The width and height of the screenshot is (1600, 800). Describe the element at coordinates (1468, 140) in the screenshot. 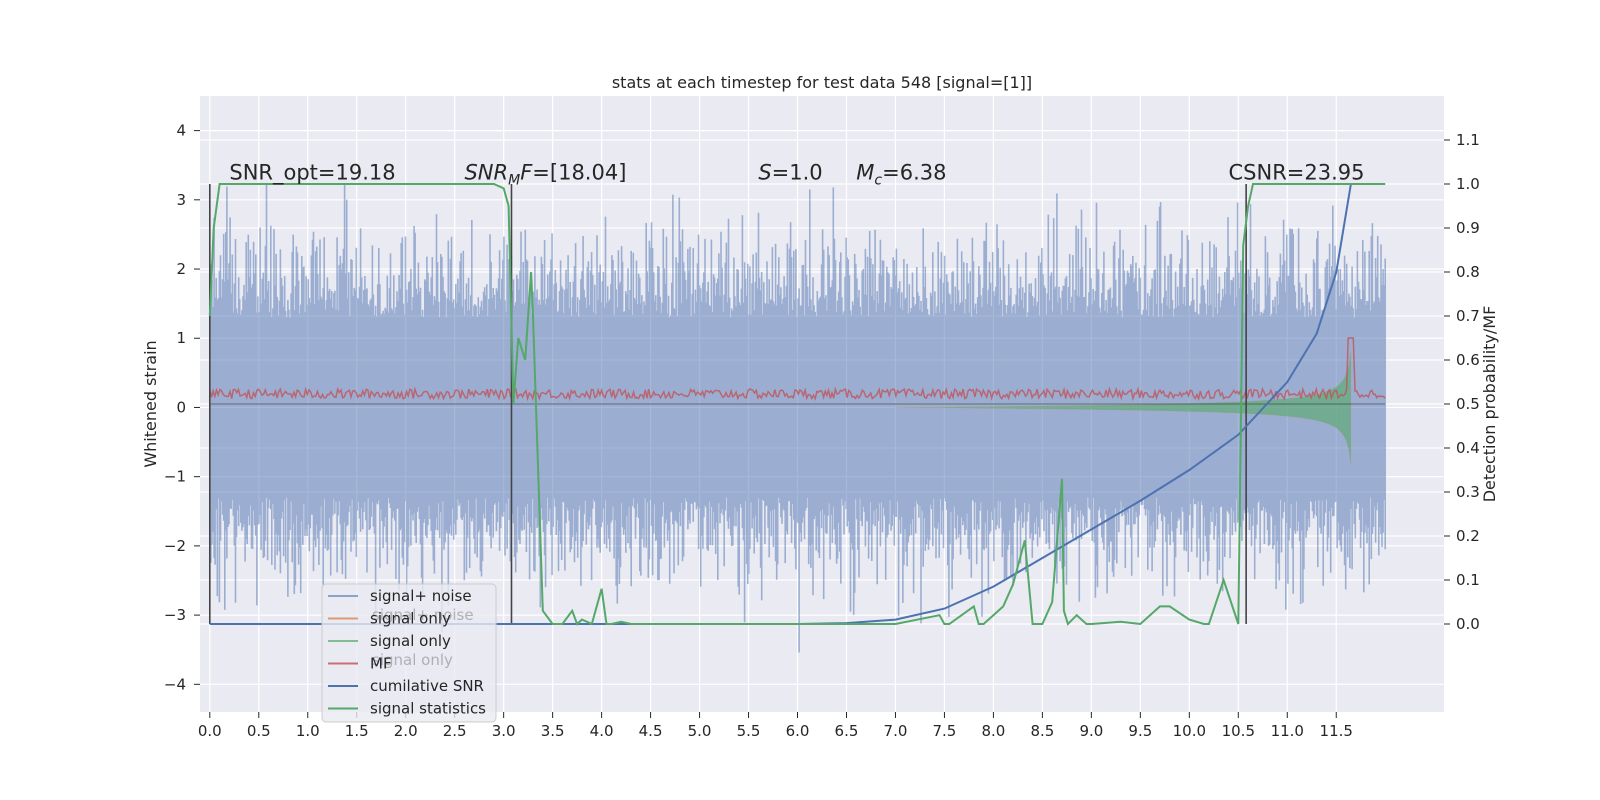

I see `y2-tick-label: 1.1` at that location.